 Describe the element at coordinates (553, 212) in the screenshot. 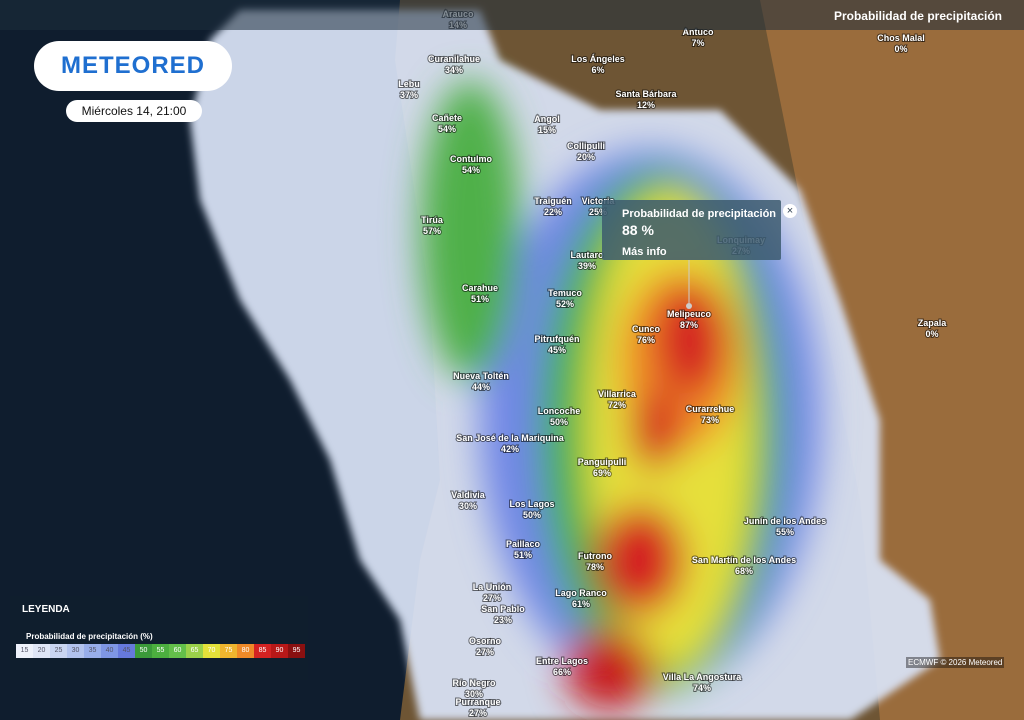

I see `city-value: 22%` at that location.